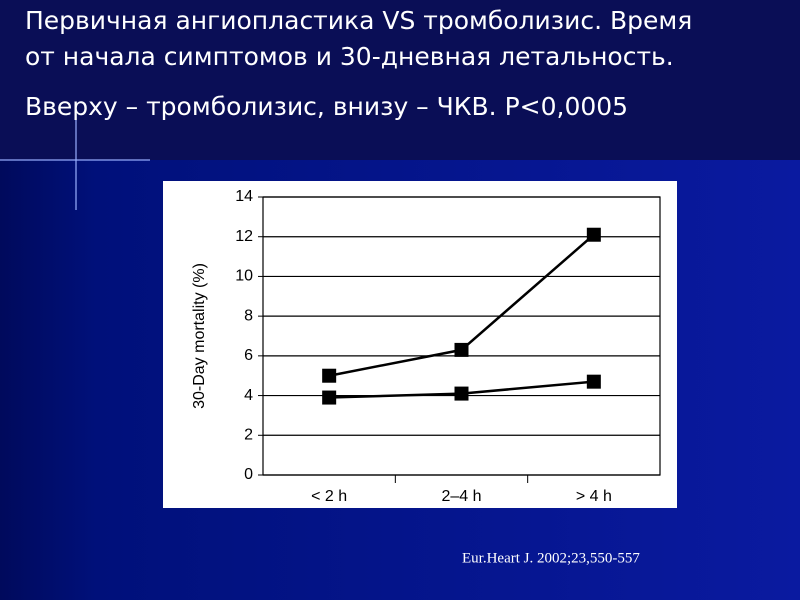 This screenshot has height=600, width=800. Describe the element at coordinates (248, 395) in the screenshot. I see `y-tick-label: 4` at that location.